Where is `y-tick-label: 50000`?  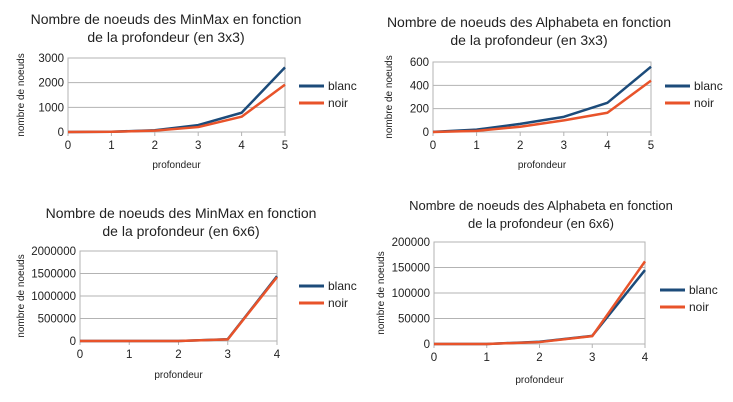
y-tick-label: 50000 is located at coordinates (414, 320).